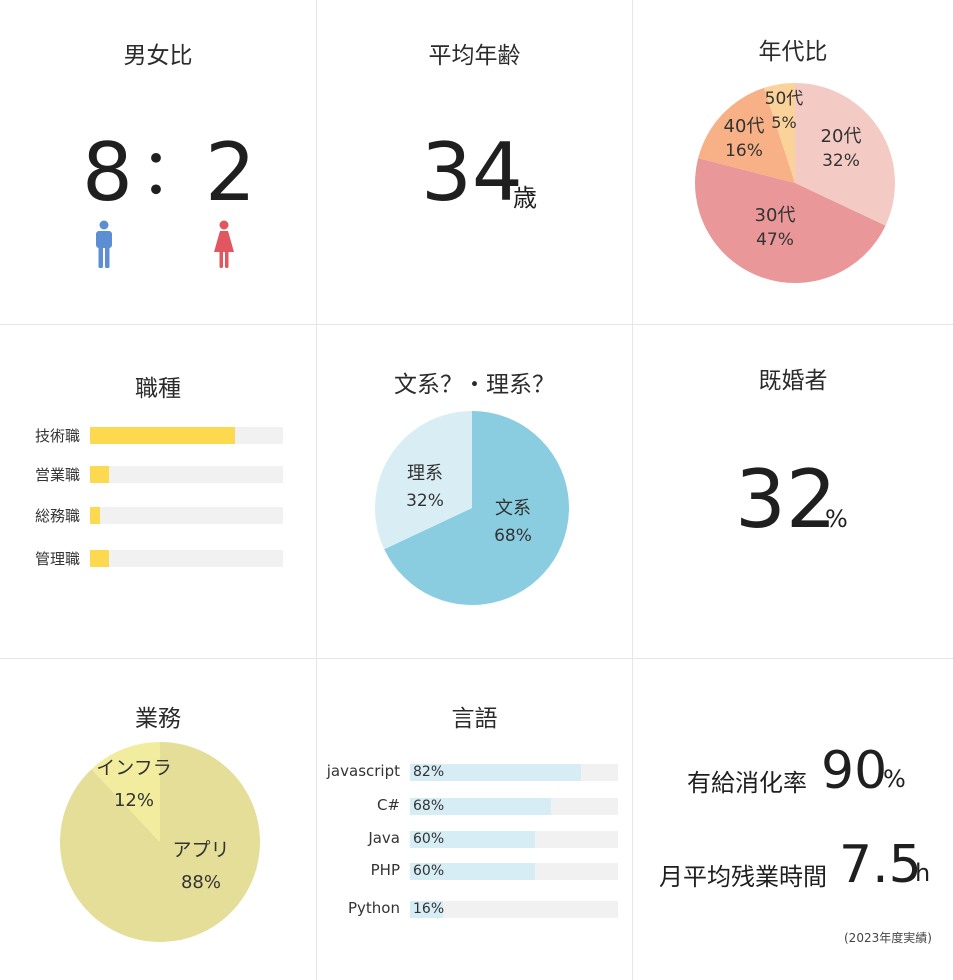  I want to click on average-age-value: 34, so click(472, 172).